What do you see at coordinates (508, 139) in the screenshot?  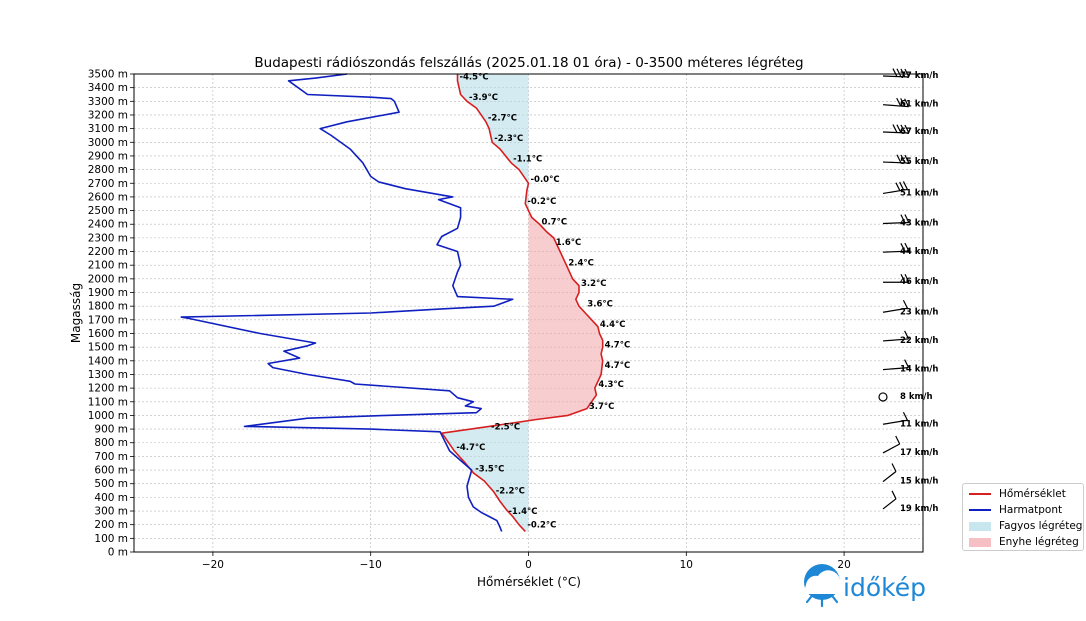 I see `temperature-data-label: -2.3°C` at bounding box center [508, 139].